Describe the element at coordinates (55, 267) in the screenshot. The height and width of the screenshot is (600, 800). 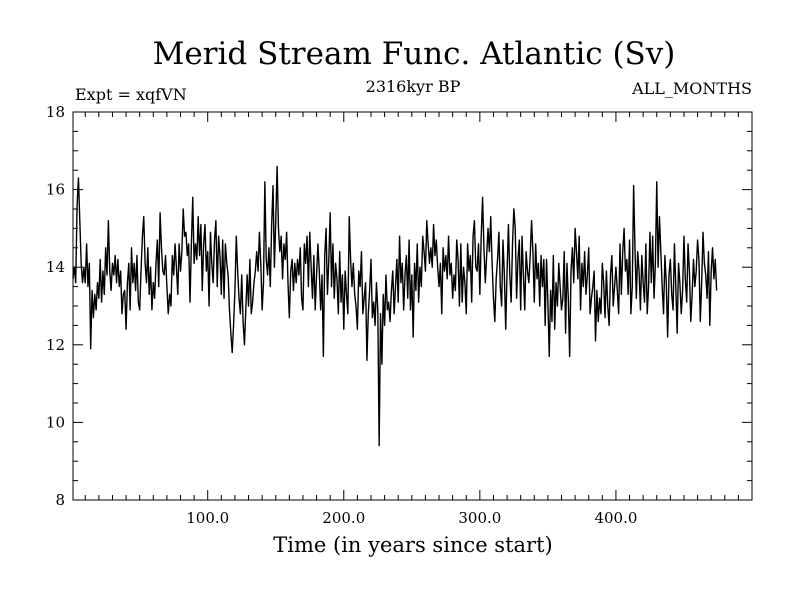
I see `y-tick-label: 14` at that location.